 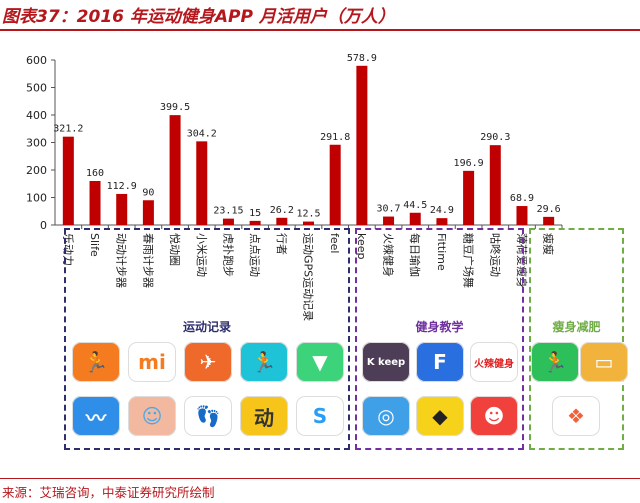 I want to click on category-label: 动动计步器, so click(x=121, y=260).